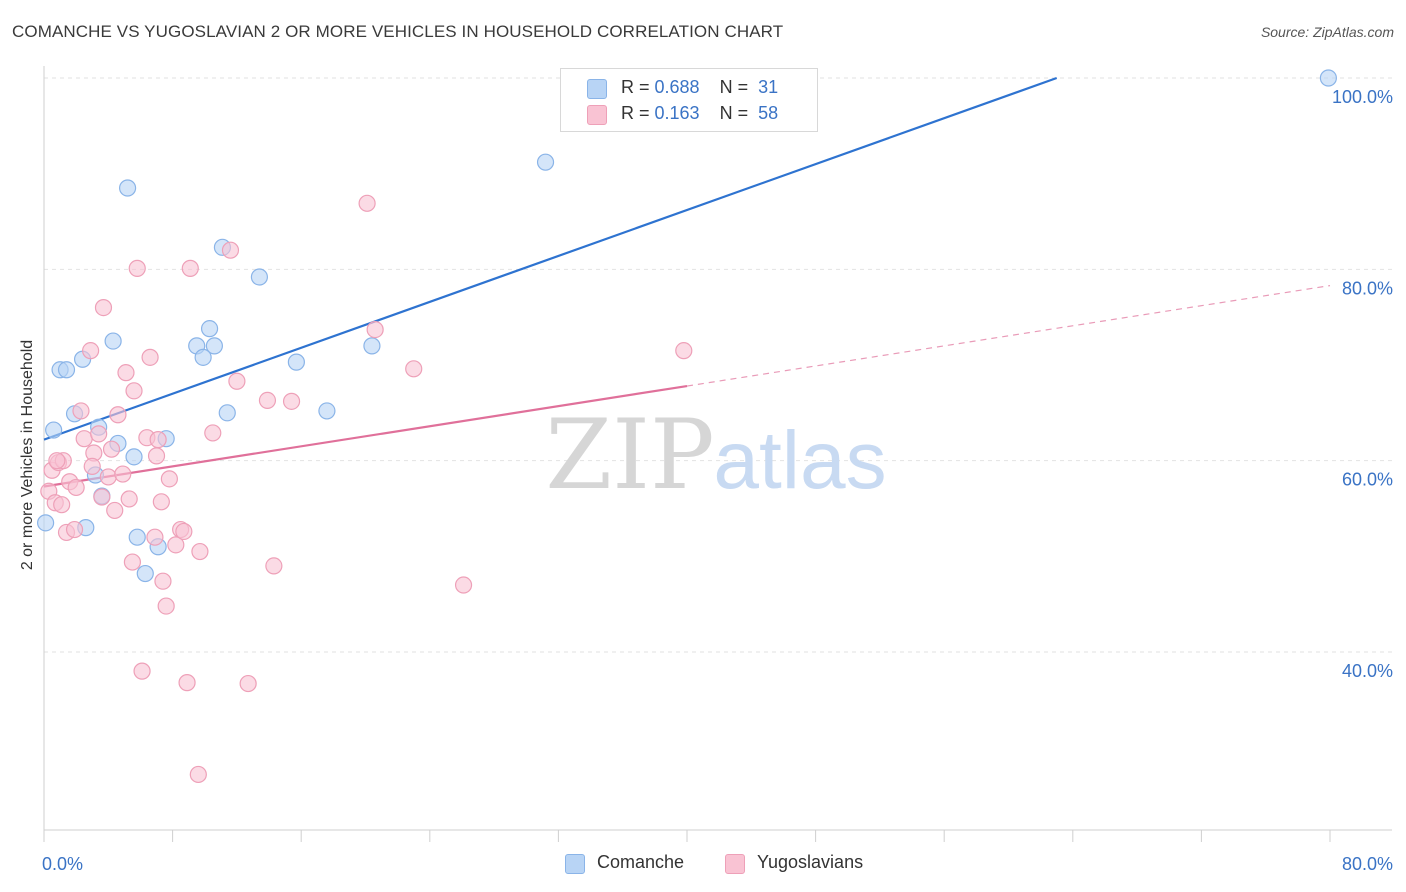  What do you see at coordinates (1367, 864) in the screenshot?
I see `x-tick-label: 80.0%` at bounding box center [1367, 864].